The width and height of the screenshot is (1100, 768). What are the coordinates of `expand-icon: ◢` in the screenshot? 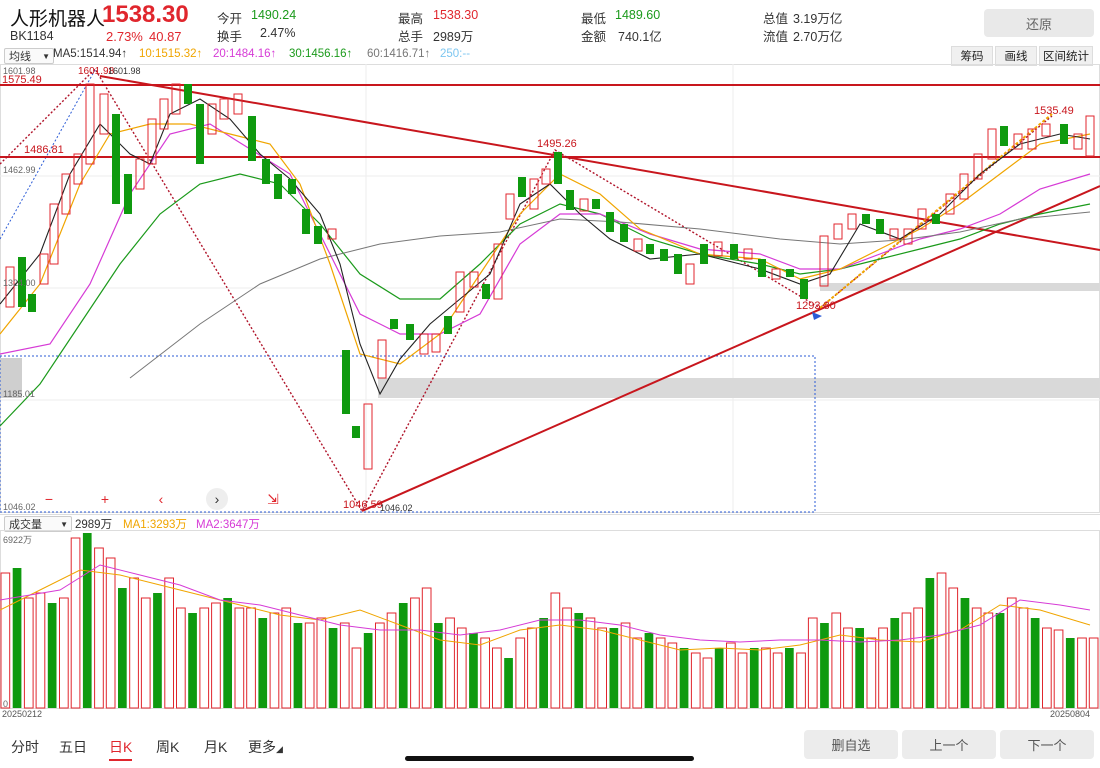 It's located at (279, 749).